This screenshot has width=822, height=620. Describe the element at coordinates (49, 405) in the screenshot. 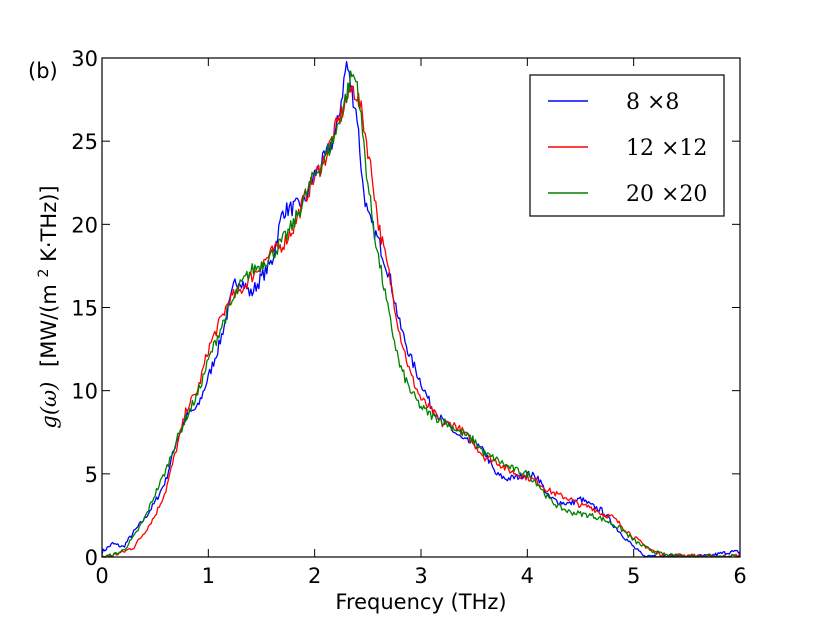

I see `y-axis-symbol: g(ω)` at that location.